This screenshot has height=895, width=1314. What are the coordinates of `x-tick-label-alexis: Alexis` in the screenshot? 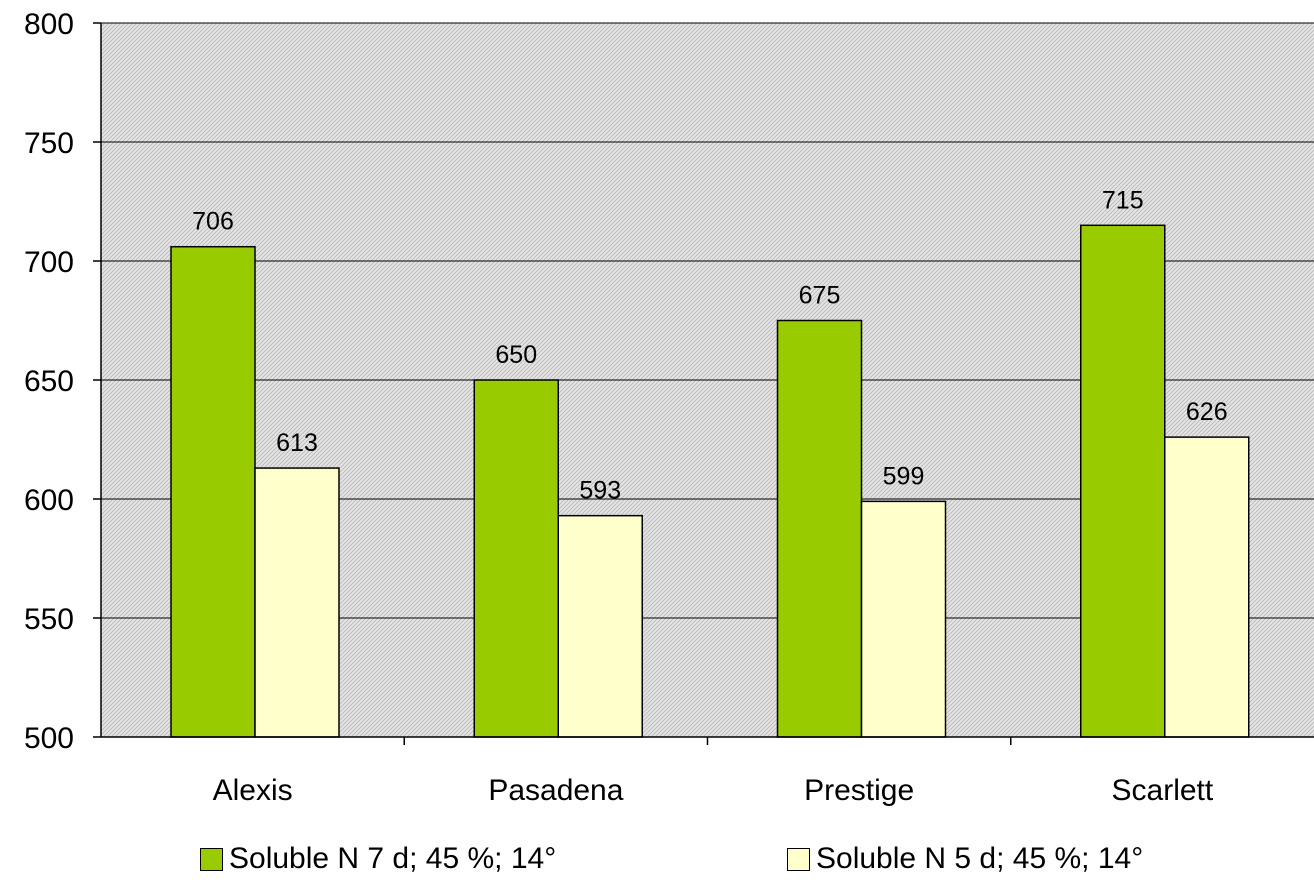 It's located at (253, 790).